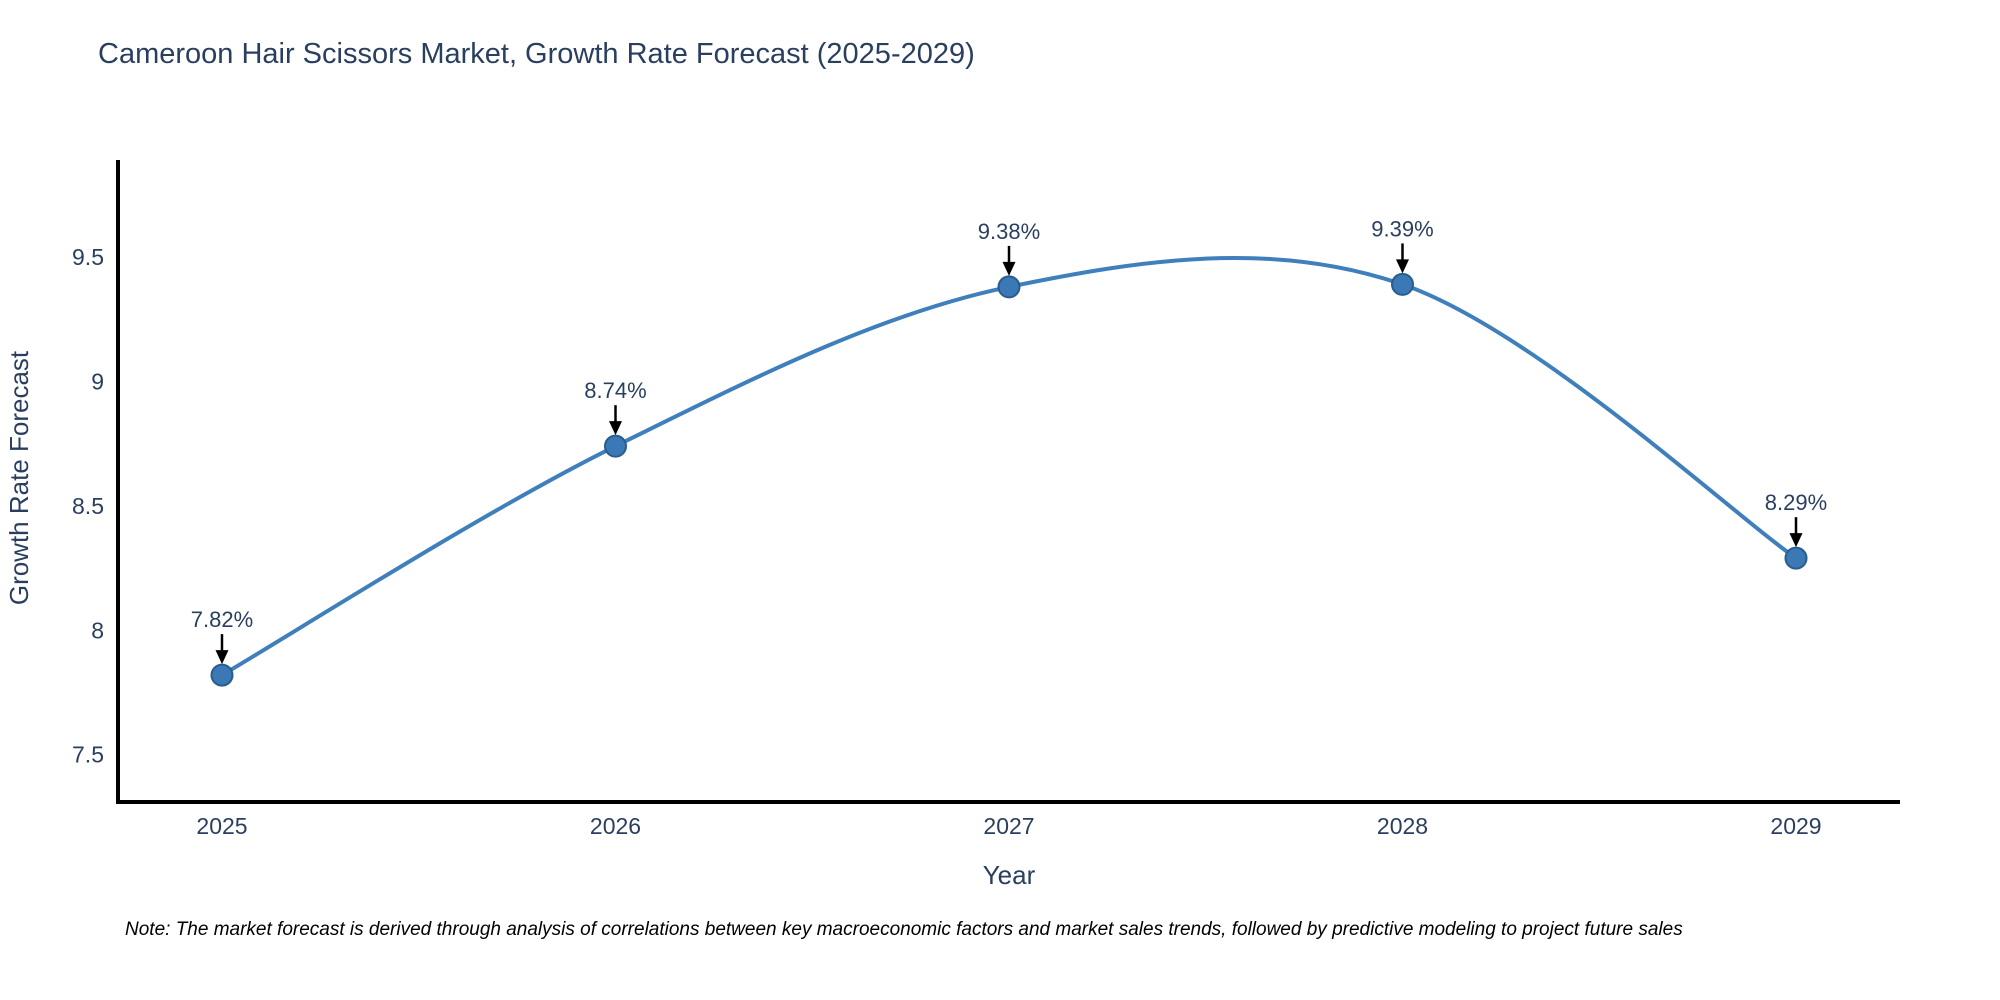 This screenshot has height=1000, width=2000. What do you see at coordinates (97, 630) in the screenshot?
I see `y-tick-label: 8` at bounding box center [97, 630].